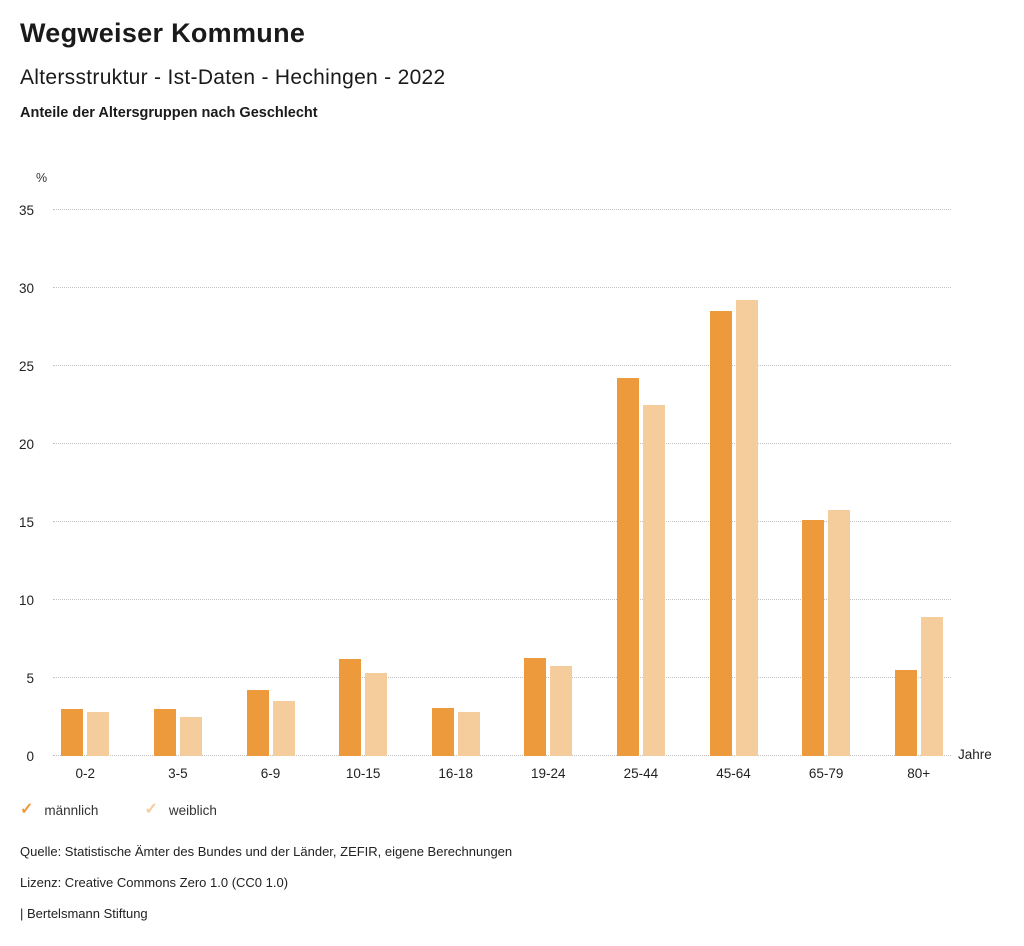 The width and height of the screenshot is (1024, 946). What do you see at coordinates (548, 773) in the screenshot?
I see `x-tick-label-19-24: 19-24` at bounding box center [548, 773].